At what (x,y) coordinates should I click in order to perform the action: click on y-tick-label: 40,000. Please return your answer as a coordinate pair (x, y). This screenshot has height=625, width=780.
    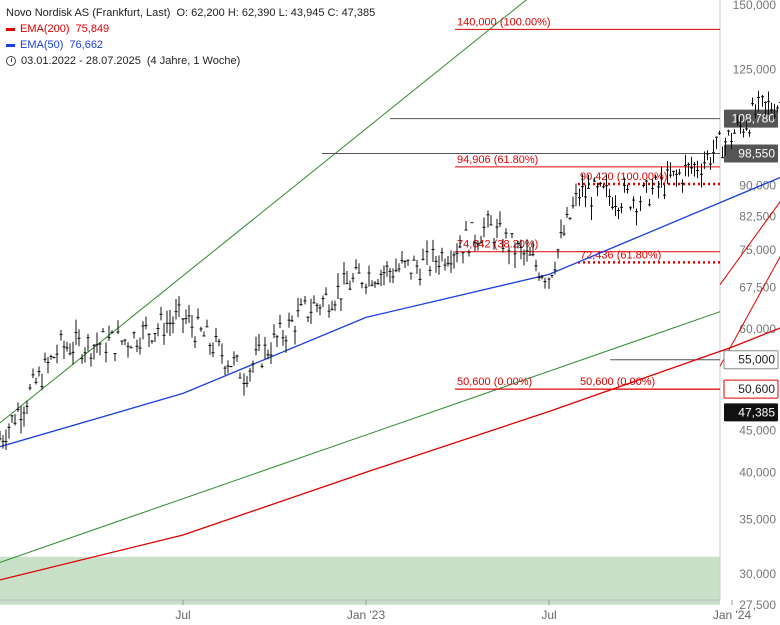
    Looking at the image, I should click on (757, 472).